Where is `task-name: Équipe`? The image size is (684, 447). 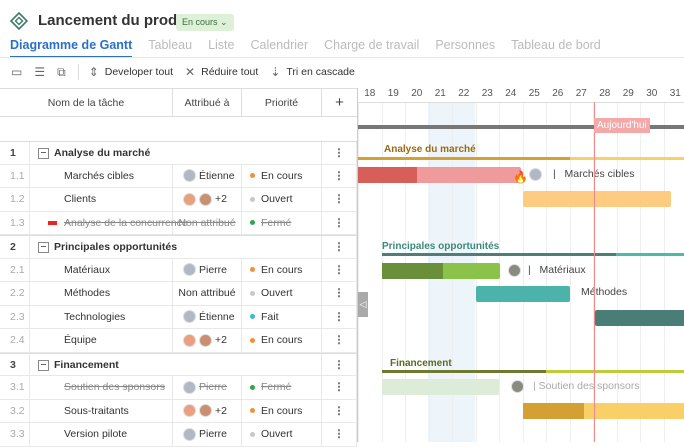 task-name: Équipe is located at coordinates (80, 340).